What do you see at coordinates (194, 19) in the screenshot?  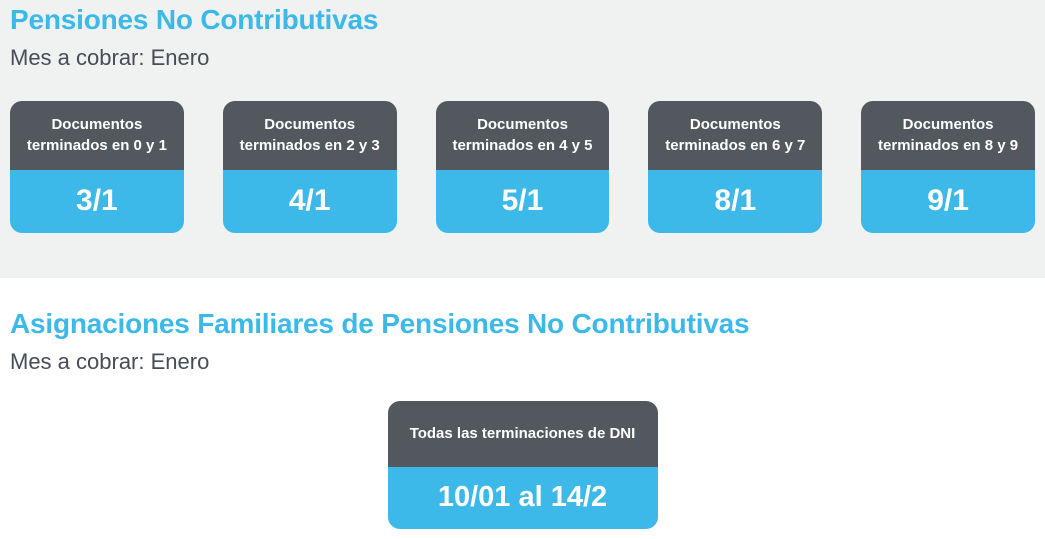 I see `page-title: Pensiones No Contributivas` at bounding box center [194, 19].